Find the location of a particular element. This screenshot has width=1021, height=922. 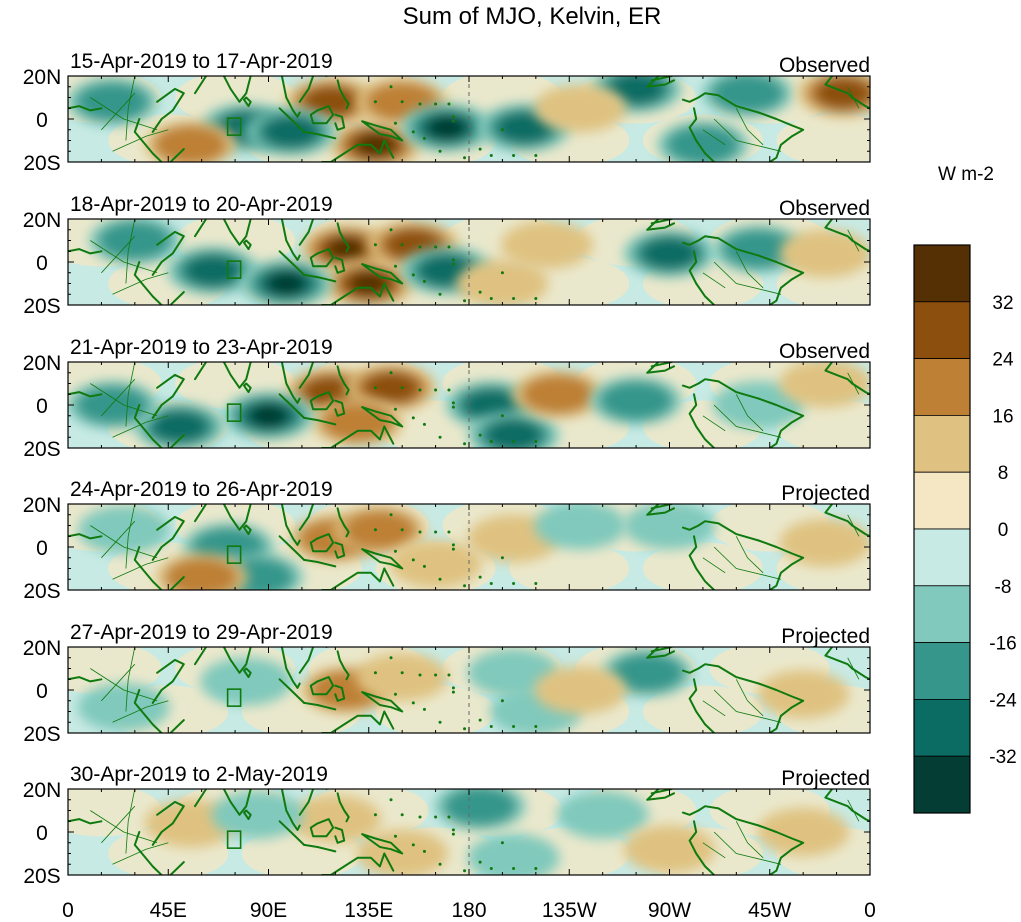

x-tick-label: 180 is located at coordinates (468, 910).